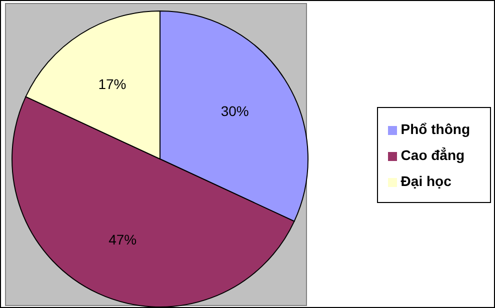 This screenshot has width=495, height=308. I want to click on data-label: 17%, so click(112, 84).